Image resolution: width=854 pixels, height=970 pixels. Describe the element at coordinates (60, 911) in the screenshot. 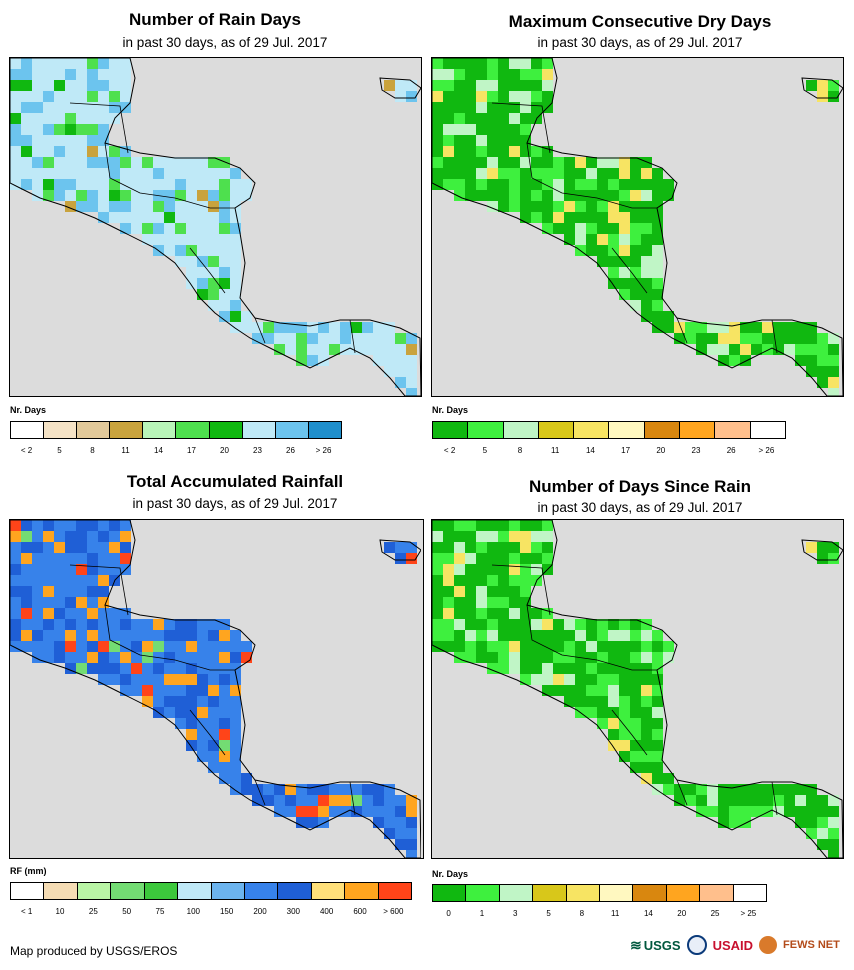

I see `legend-label: 10` at that location.